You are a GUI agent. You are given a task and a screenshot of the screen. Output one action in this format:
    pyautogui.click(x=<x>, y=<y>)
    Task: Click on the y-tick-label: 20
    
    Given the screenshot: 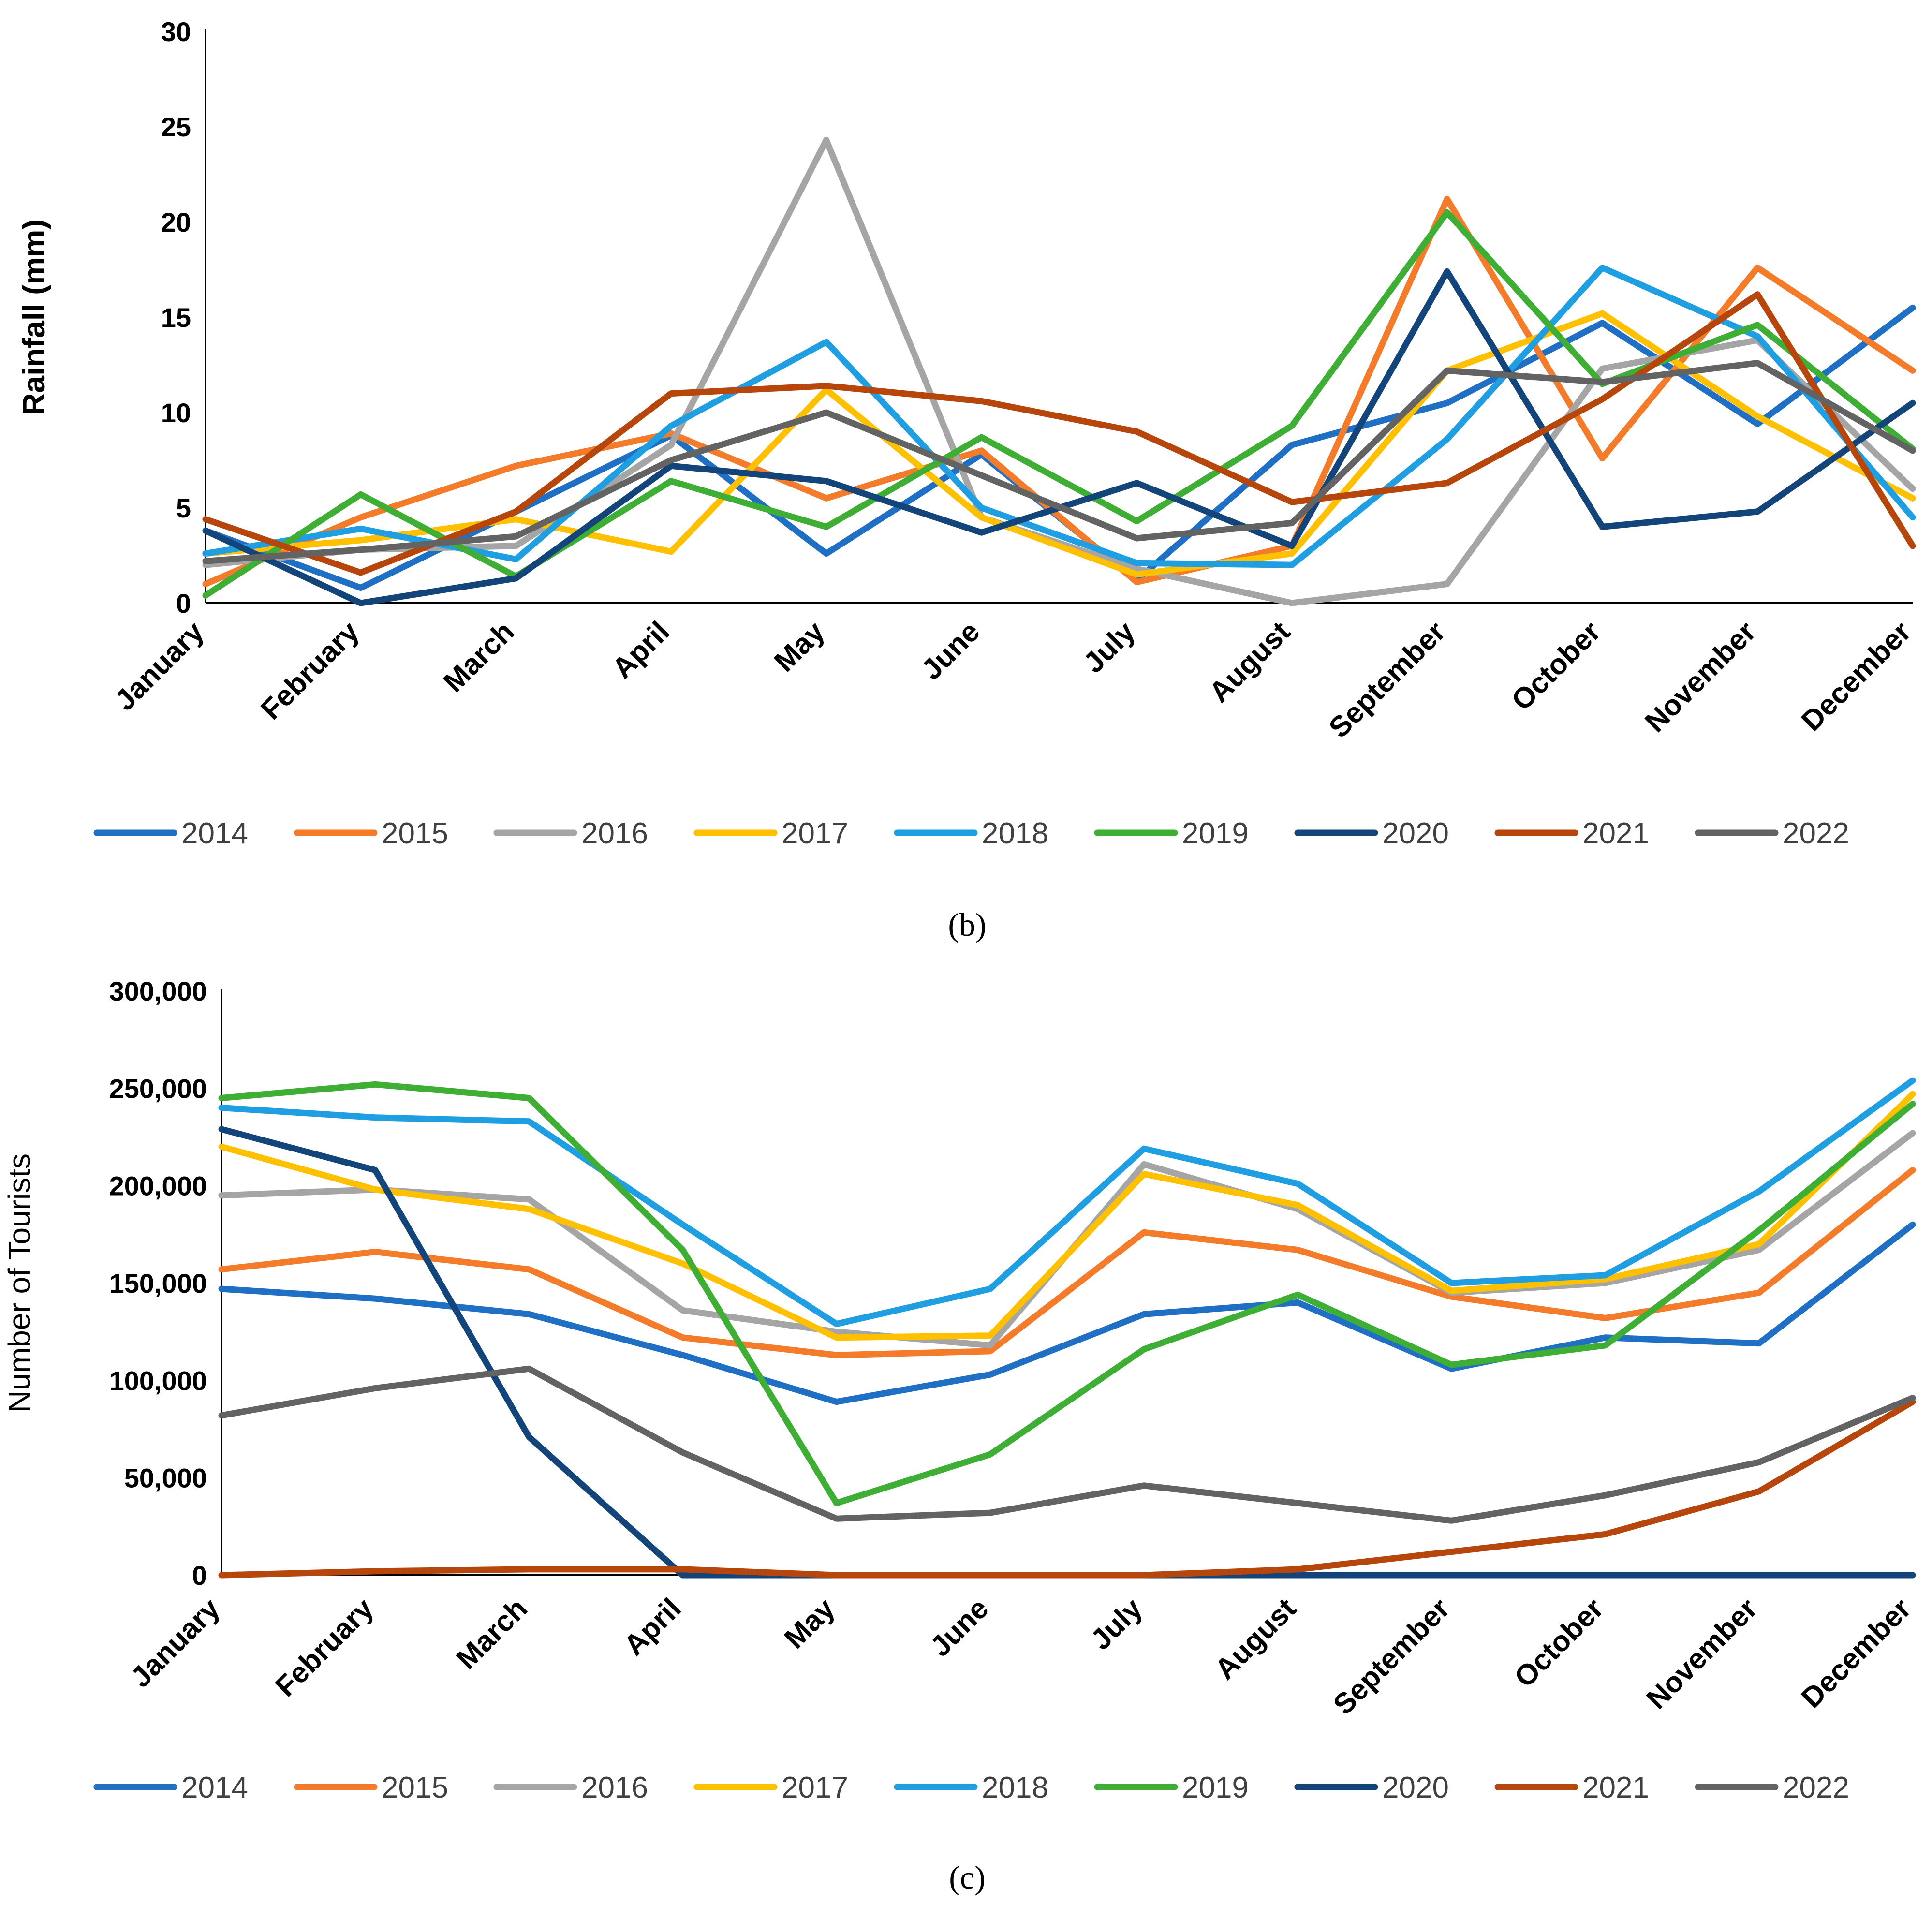 What is the action you would take?
    pyautogui.click(x=176, y=222)
    